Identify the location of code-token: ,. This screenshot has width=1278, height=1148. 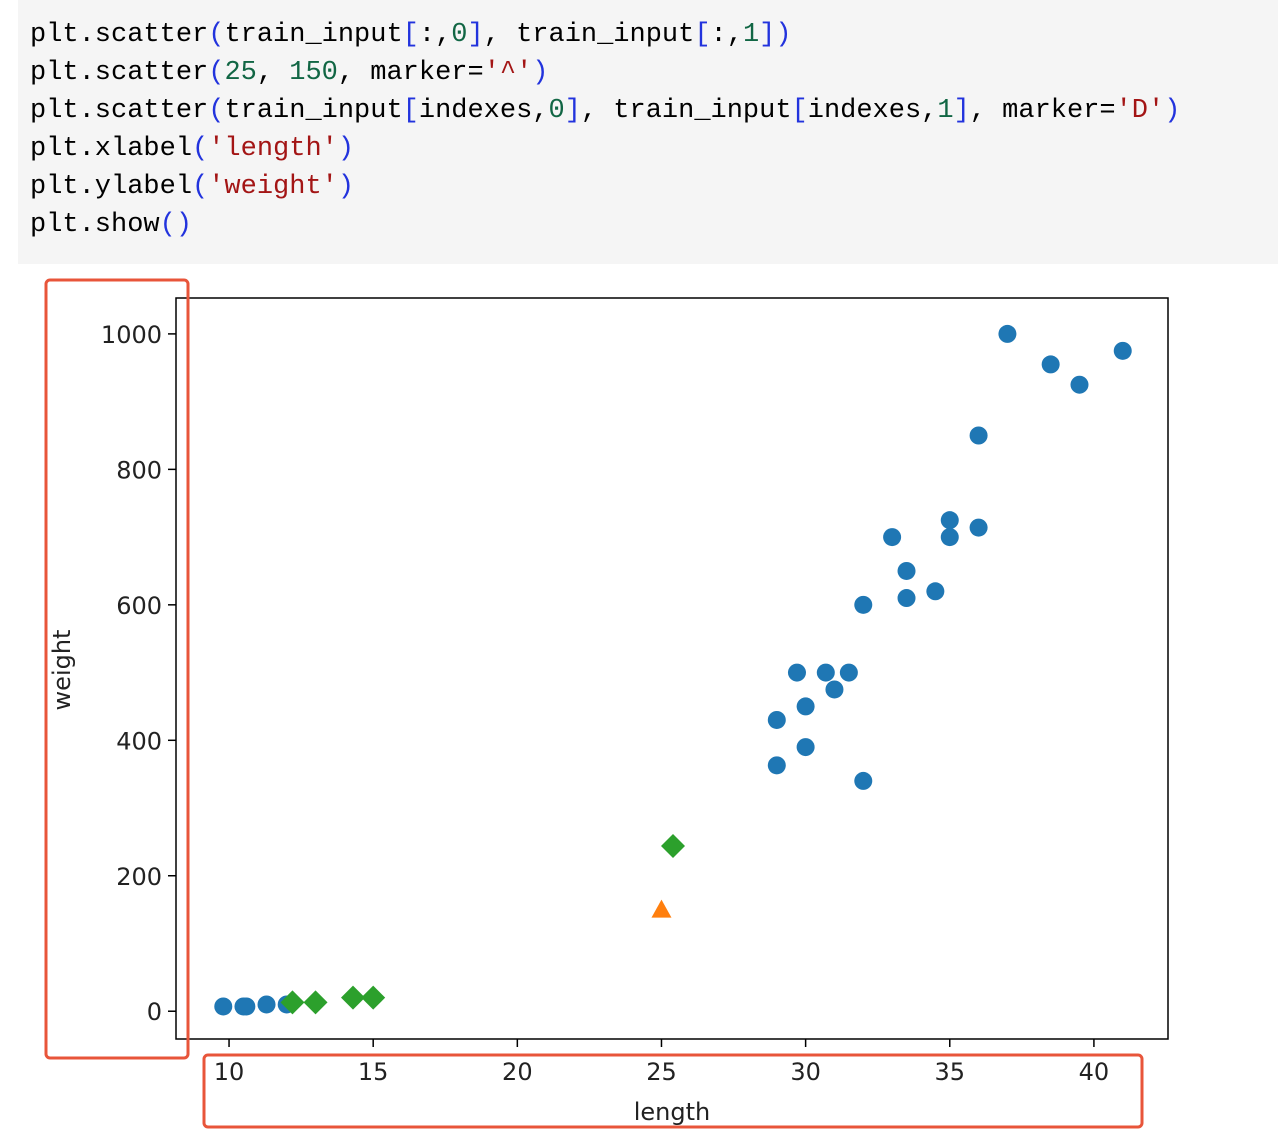
(273, 73).